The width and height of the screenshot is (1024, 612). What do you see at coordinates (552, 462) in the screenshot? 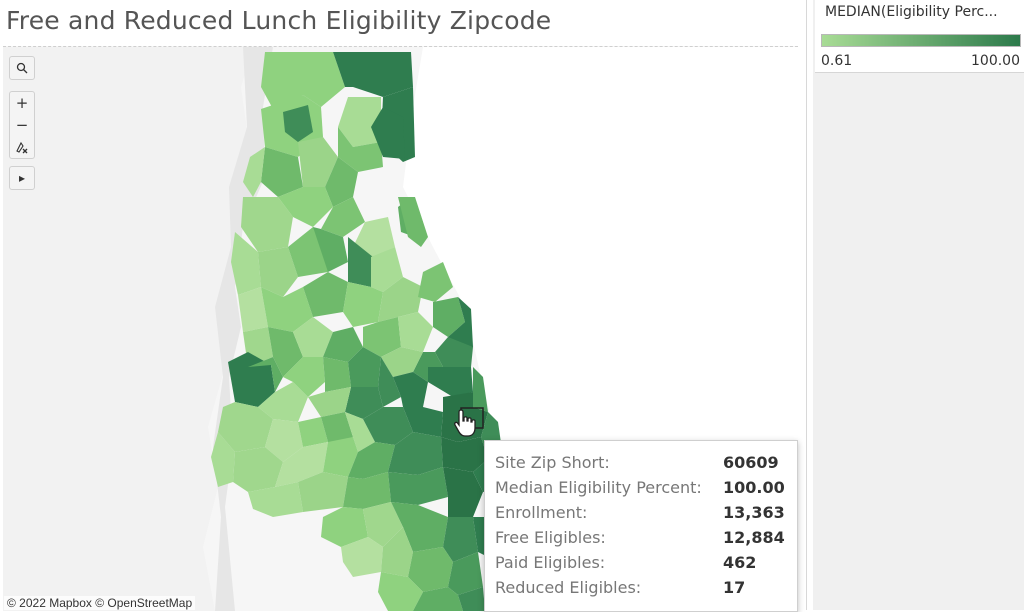
I see `tooltip-label: Site Zip Short:` at bounding box center [552, 462].